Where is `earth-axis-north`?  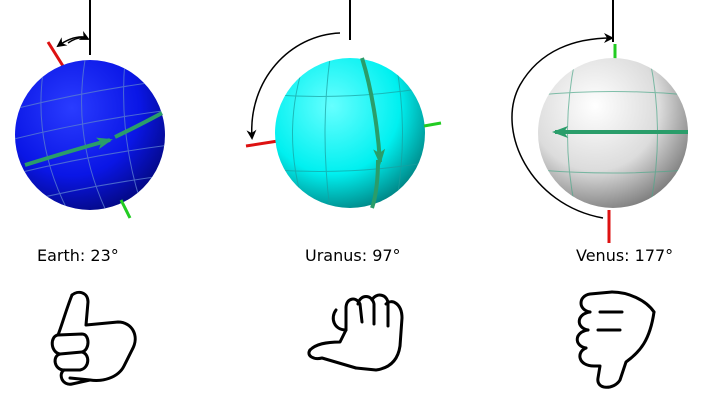 earth-axis-north is located at coordinates (55, 54).